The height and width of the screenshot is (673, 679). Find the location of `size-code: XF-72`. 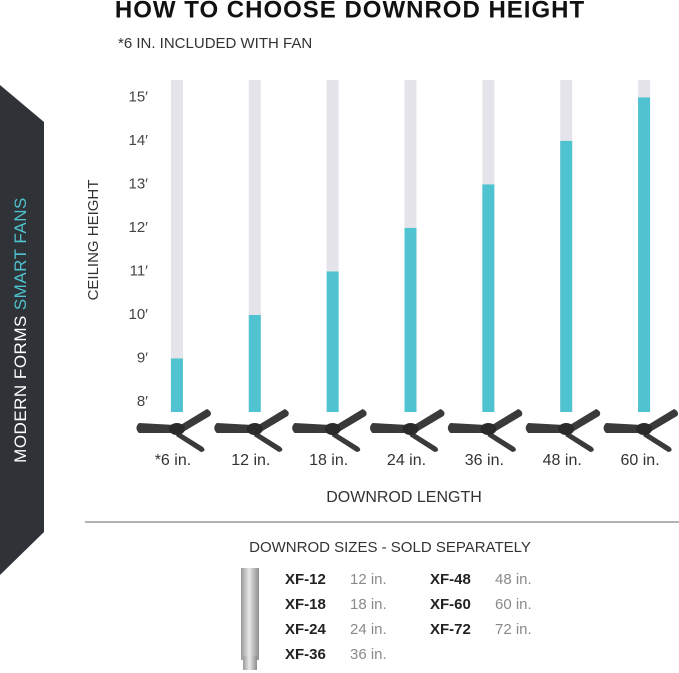

size-code: XF-72 is located at coordinates (450, 629).